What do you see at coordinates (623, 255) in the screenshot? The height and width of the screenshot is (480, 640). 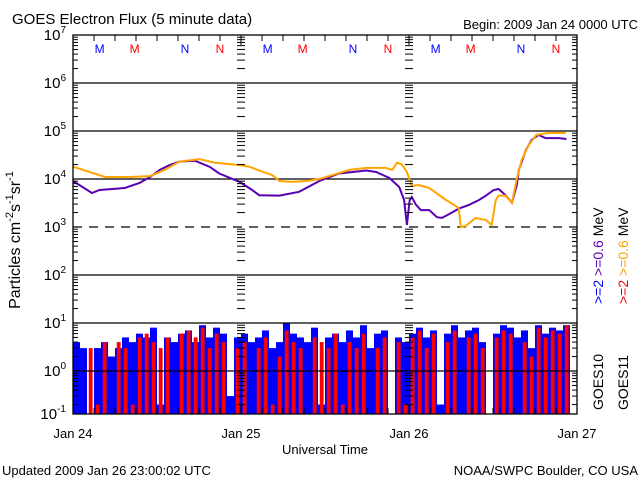 I see `legend-energy-goes11: >=2 >=0.6 MeV` at bounding box center [623, 255].